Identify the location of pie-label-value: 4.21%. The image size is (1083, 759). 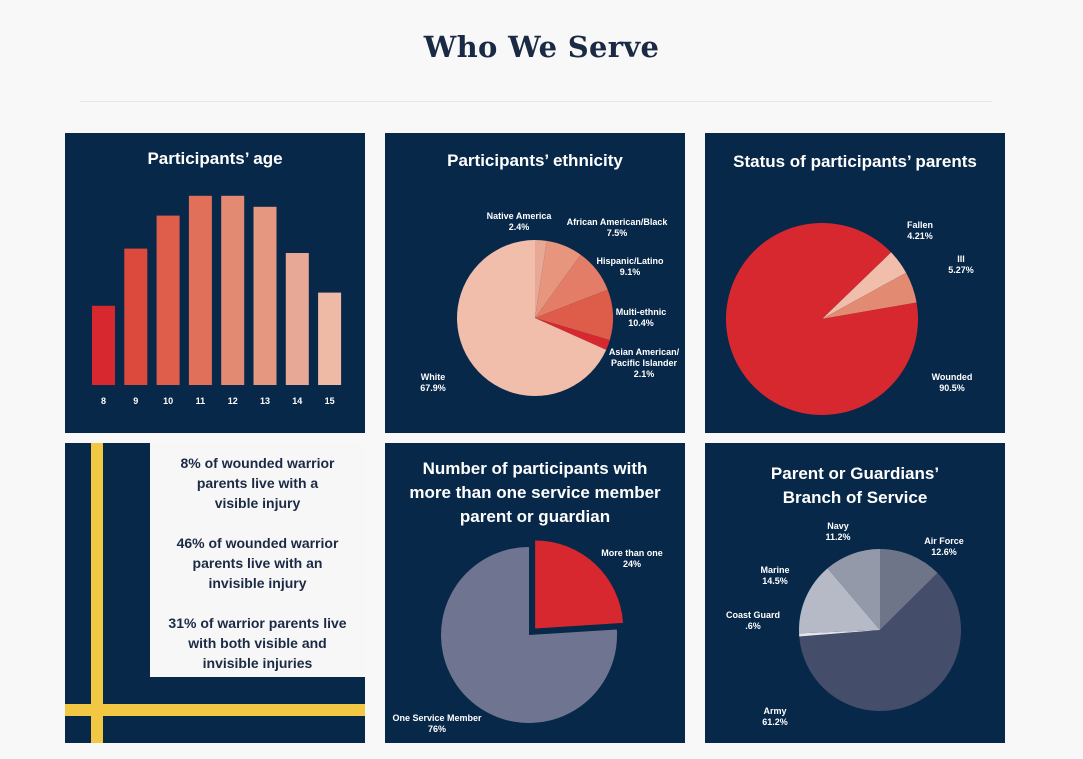
(920, 236).